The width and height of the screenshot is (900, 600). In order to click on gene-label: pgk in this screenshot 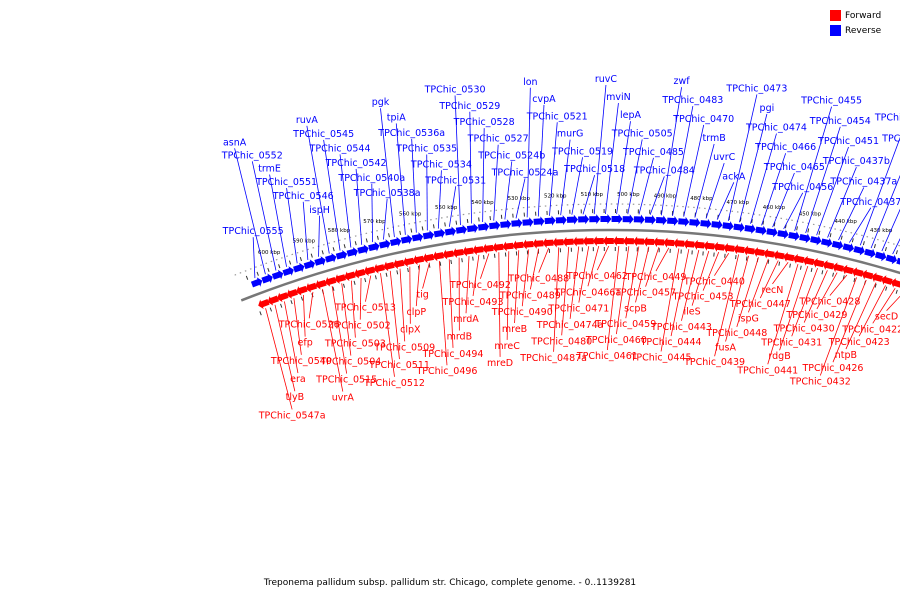, I will do `click(381, 102)`.